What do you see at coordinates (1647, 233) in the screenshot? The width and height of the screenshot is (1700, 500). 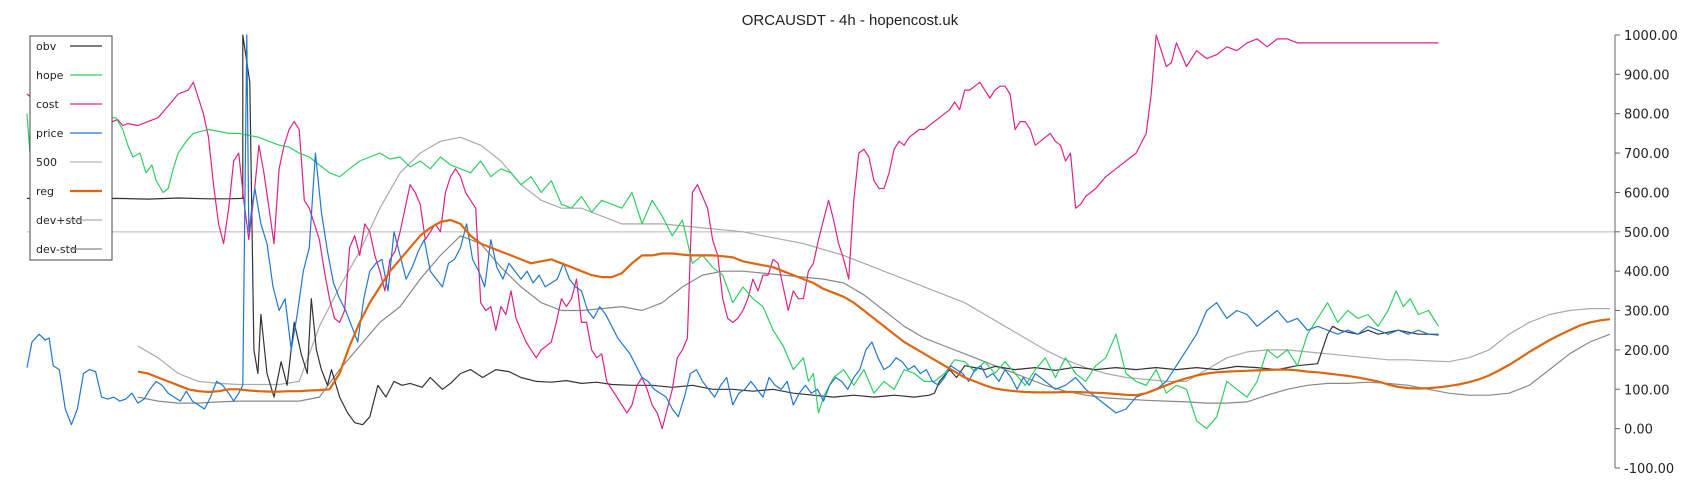 I see `y-tick-label: 500.00` at bounding box center [1647, 233].